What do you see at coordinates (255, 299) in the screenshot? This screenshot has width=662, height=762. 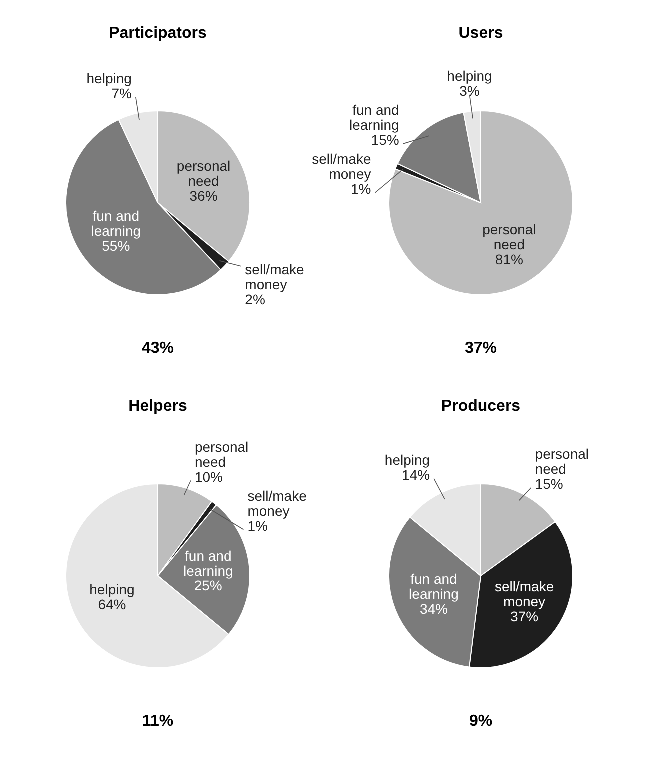 I see `data-label: 2%` at bounding box center [255, 299].